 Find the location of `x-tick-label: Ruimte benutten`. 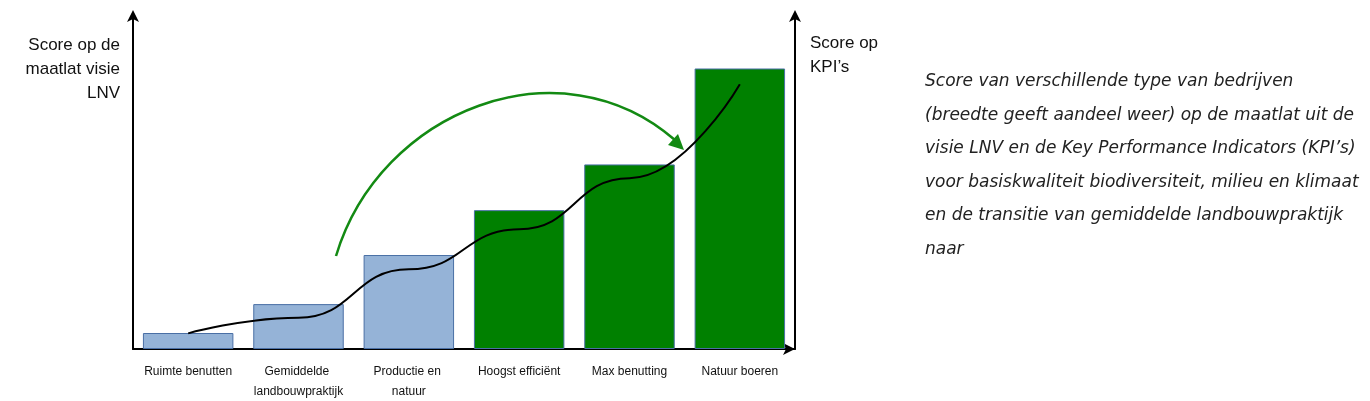

x-tick-label: Ruimte benutten is located at coordinates (188, 371).